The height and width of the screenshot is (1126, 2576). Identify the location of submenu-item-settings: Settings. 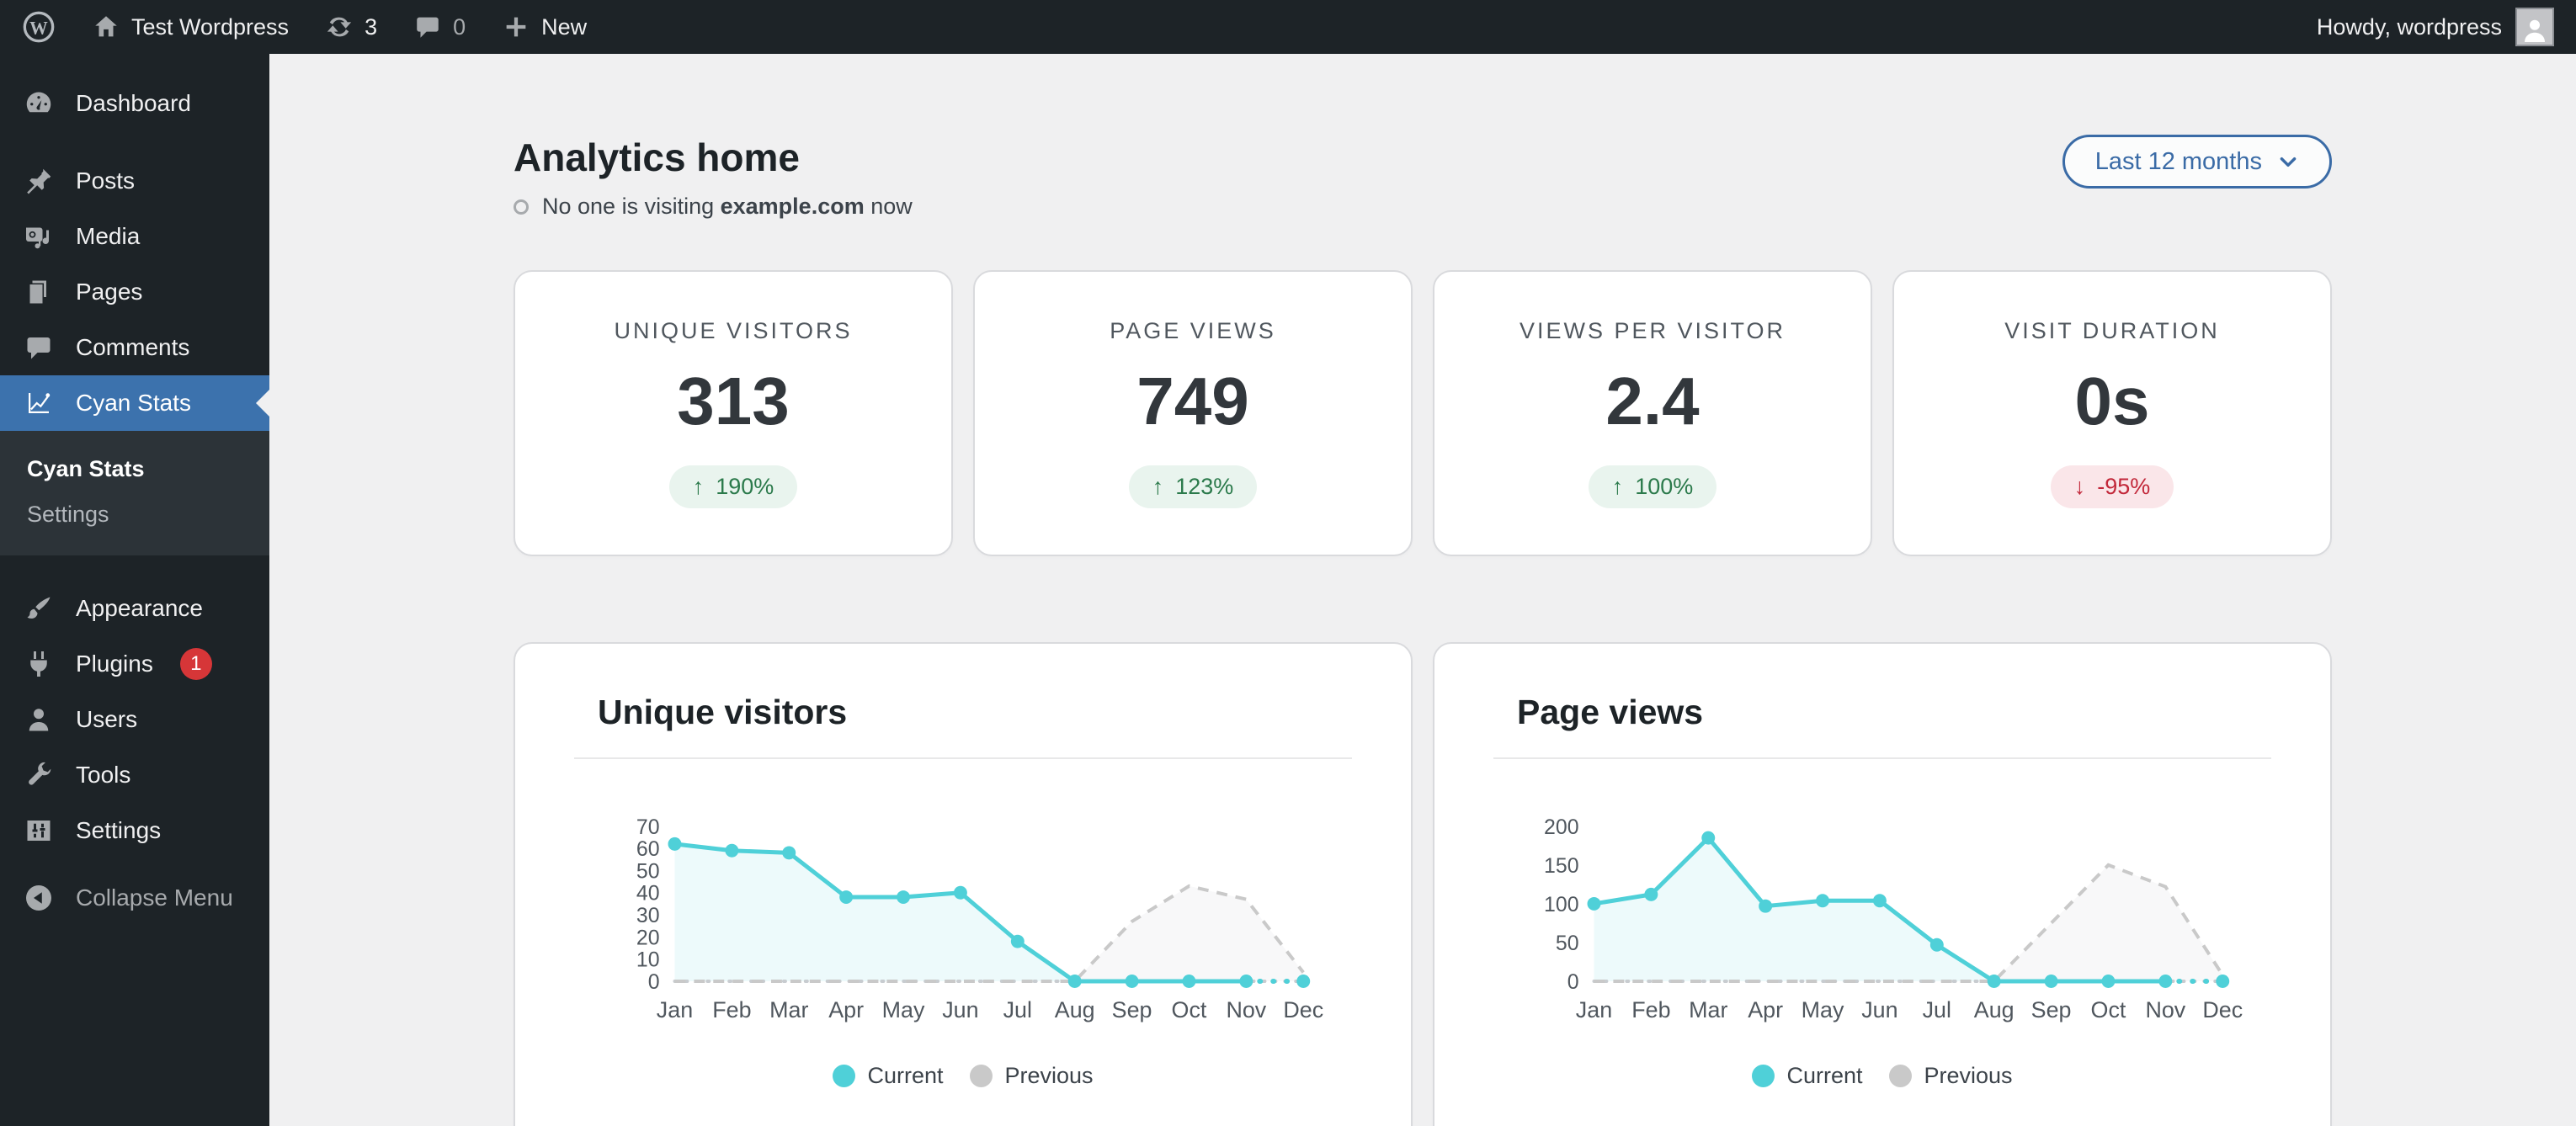
(68, 514).